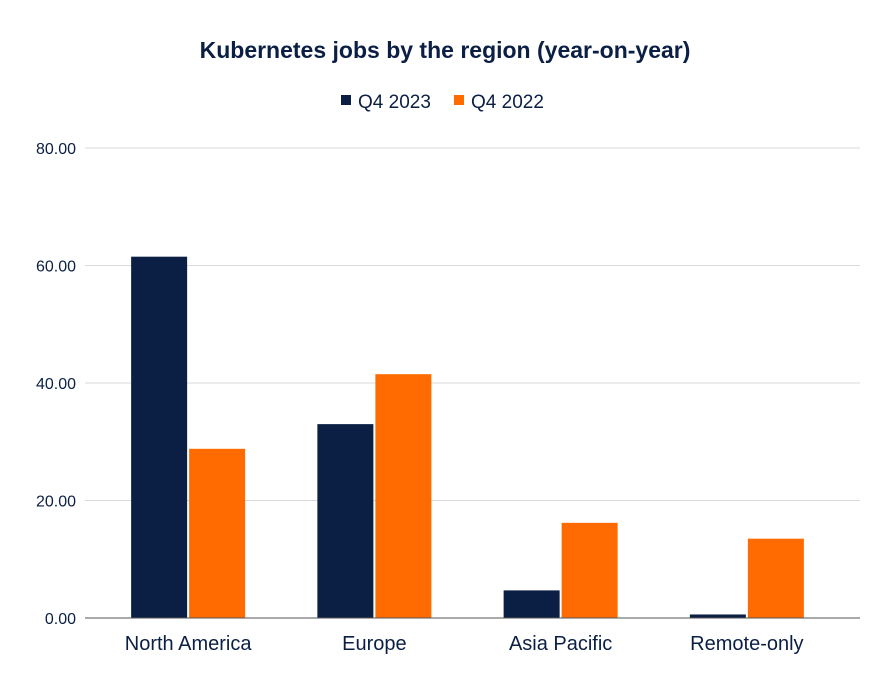  I want to click on y-axis-ticks: 0.00 20.00 40.00 60.00 80.00, so click(56, 384).